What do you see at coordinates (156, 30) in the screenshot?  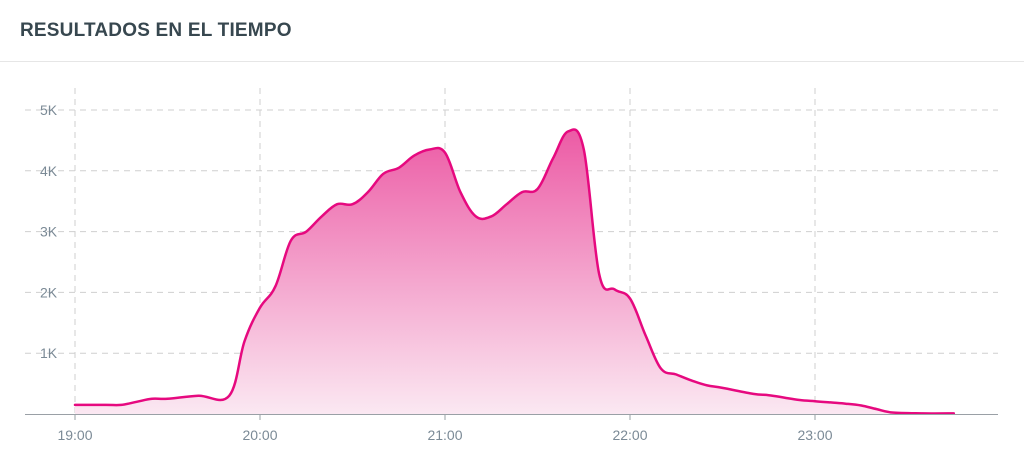 I see `chart-title: RESULTADOS EN EL TIEMPO` at bounding box center [156, 30].